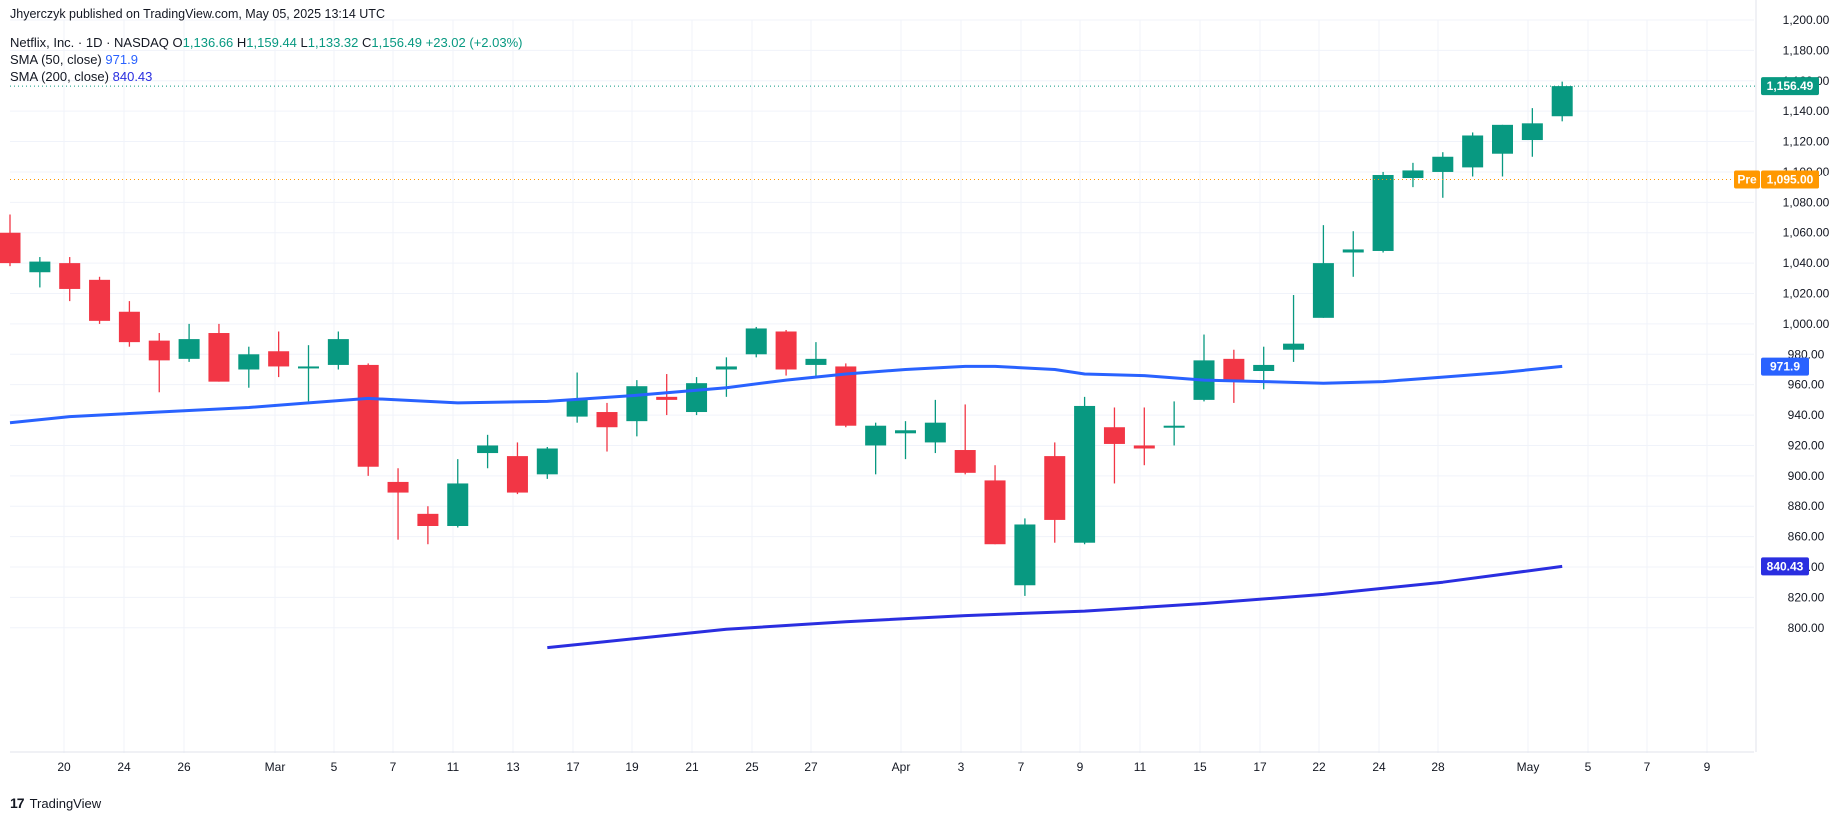 The width and height of the screenshot is (1835, 819). Describe the element at coordinates (1319, 767) in the screenshot. I see `x-tick-label: 22` at that location.